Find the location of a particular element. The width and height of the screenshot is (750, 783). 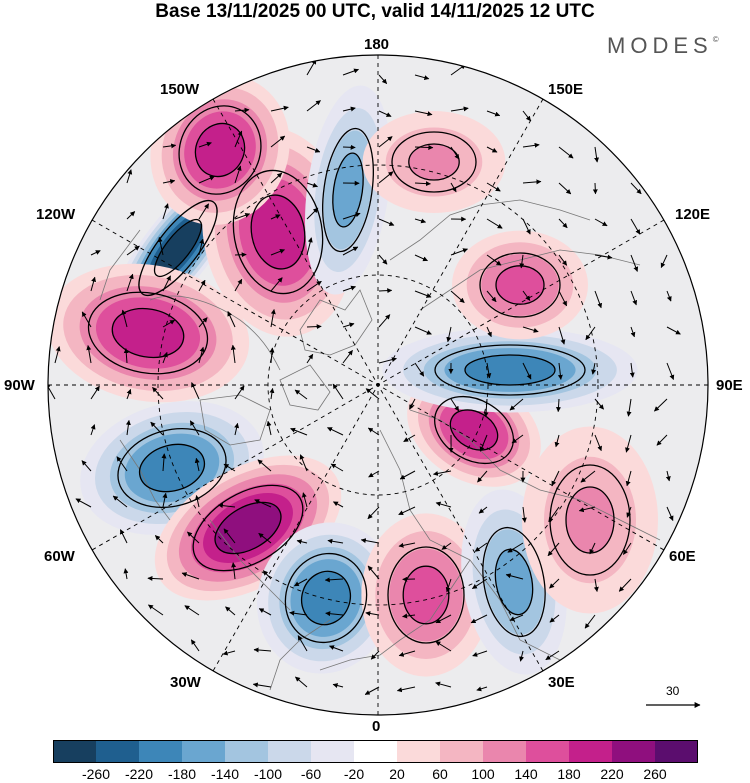

colorbar-tick-label: -260 is located at coordinates (96, 774).